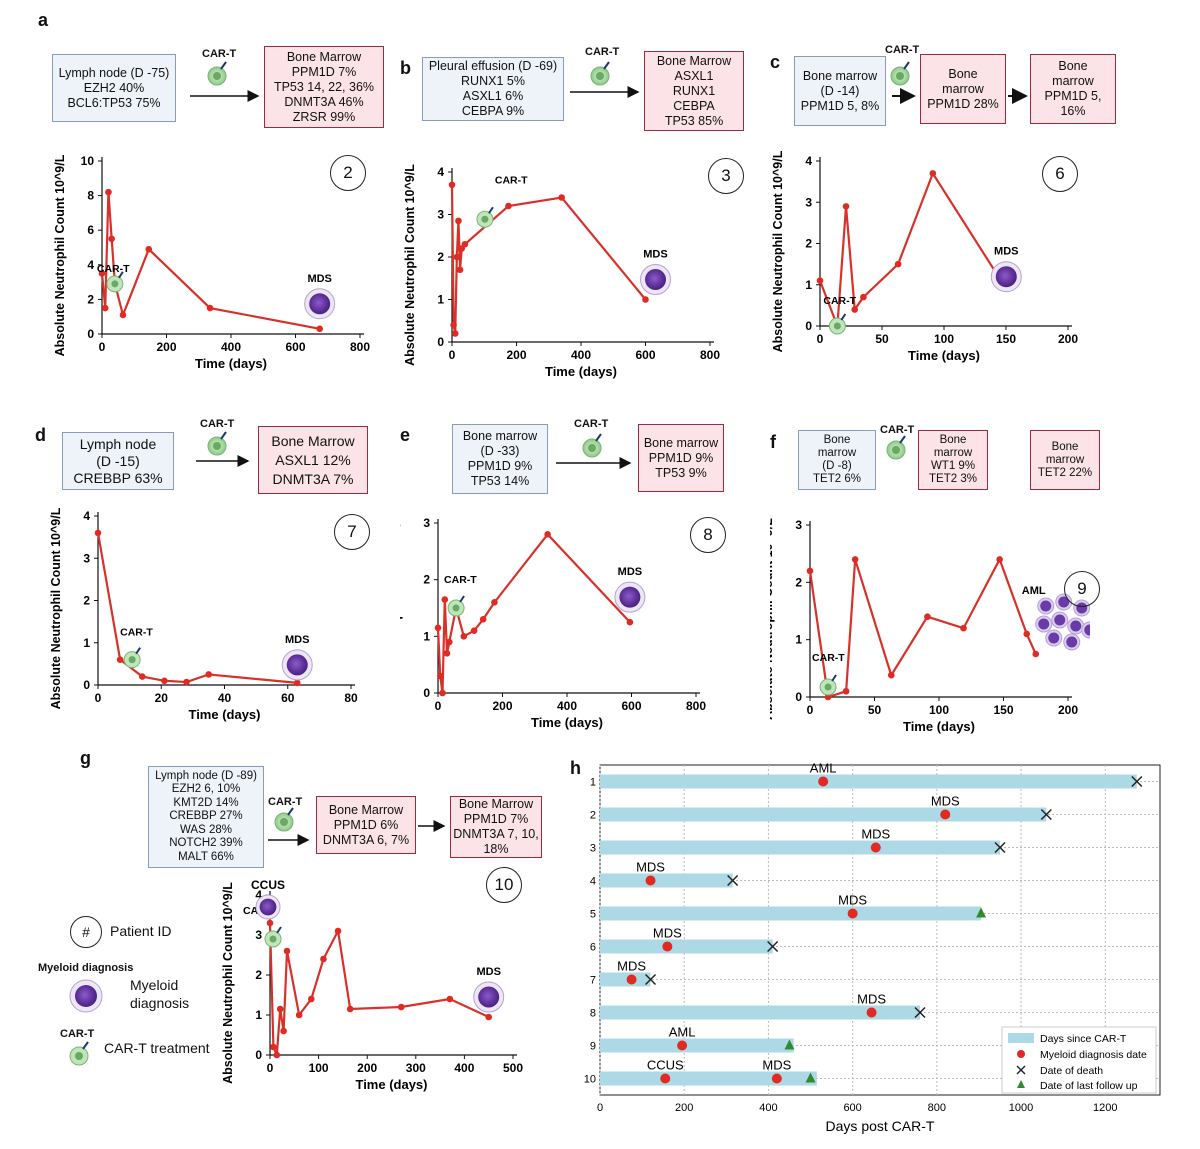 The image size is (1200, 1149). Describe the element at coordinates (645, 355) in the screenshot. I see `x-tick-label: 600` at that location.